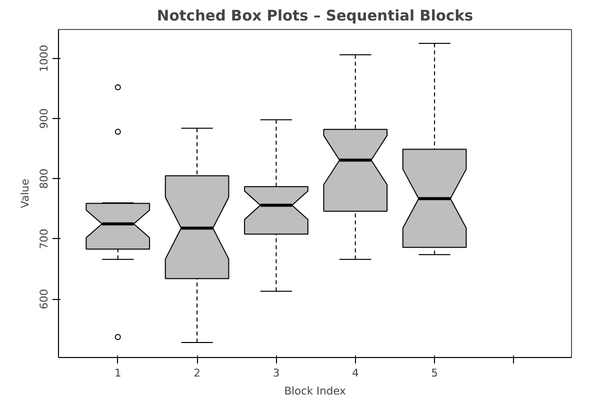 Image resolution: width=599 pixels, height=400 pixels. Describe the element at coordinates (315, 391) in the screenshot. I see `x-axis-title: Block Index` at that location.